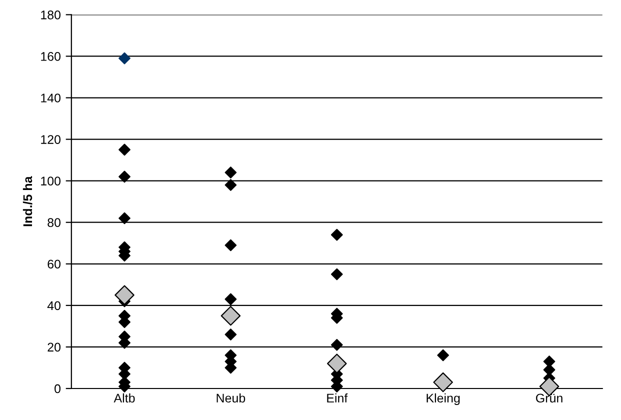 The width and height of the screenshot is (621, 420). I want to click on y-tick-label: 80, so click(54, 223).